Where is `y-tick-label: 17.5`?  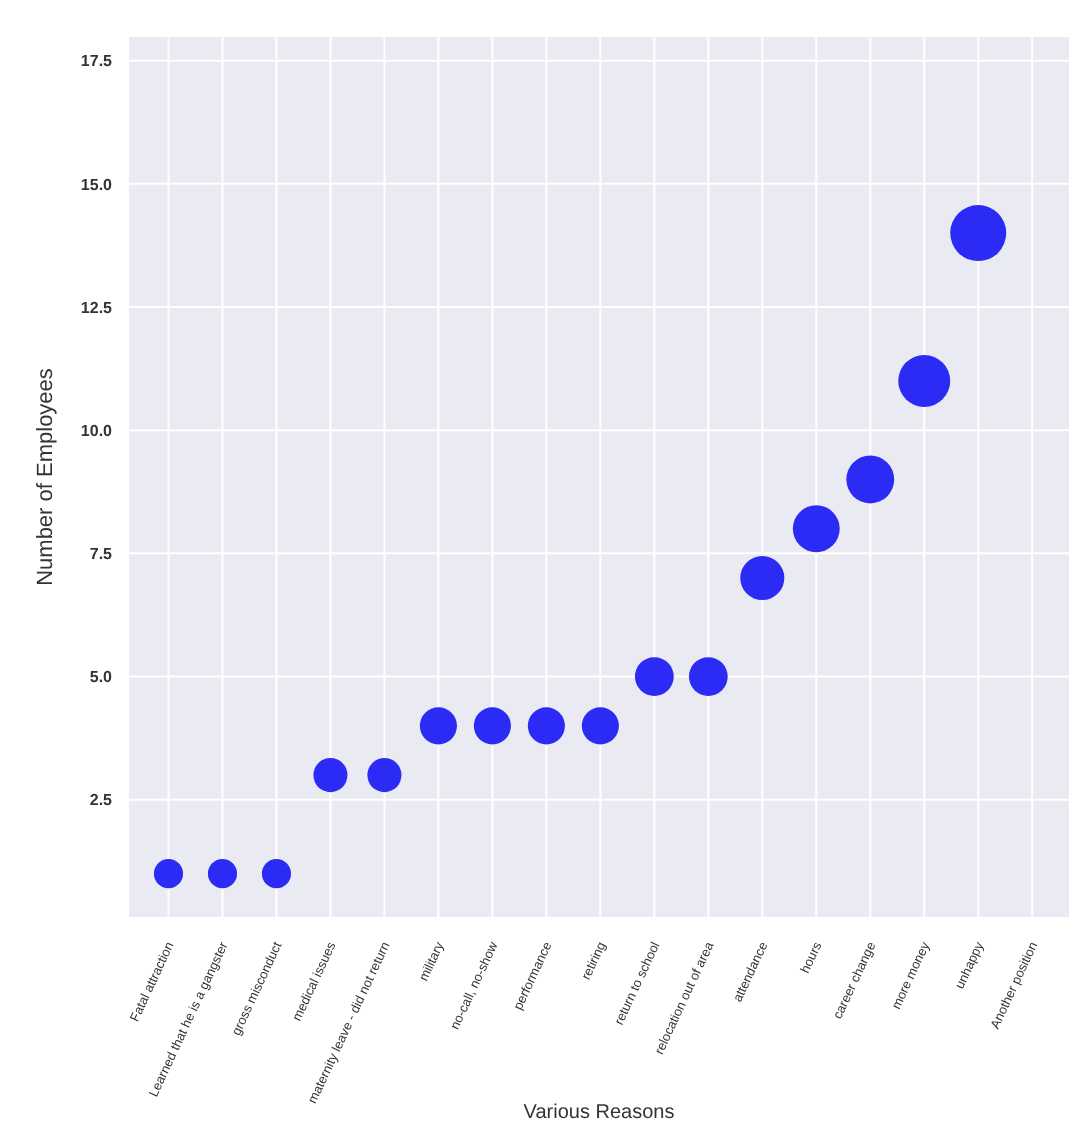
y-tick-label: 17.5 is located at coordinates (97, 61).